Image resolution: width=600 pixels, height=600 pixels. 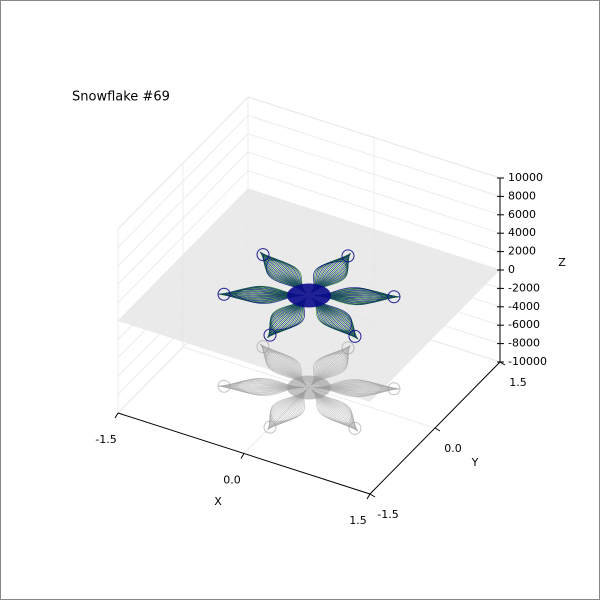 What do you see at coordinates (524, 306) in the screenshot?
I see `z-tick-label: -4000` at bounding box center [524, 306].